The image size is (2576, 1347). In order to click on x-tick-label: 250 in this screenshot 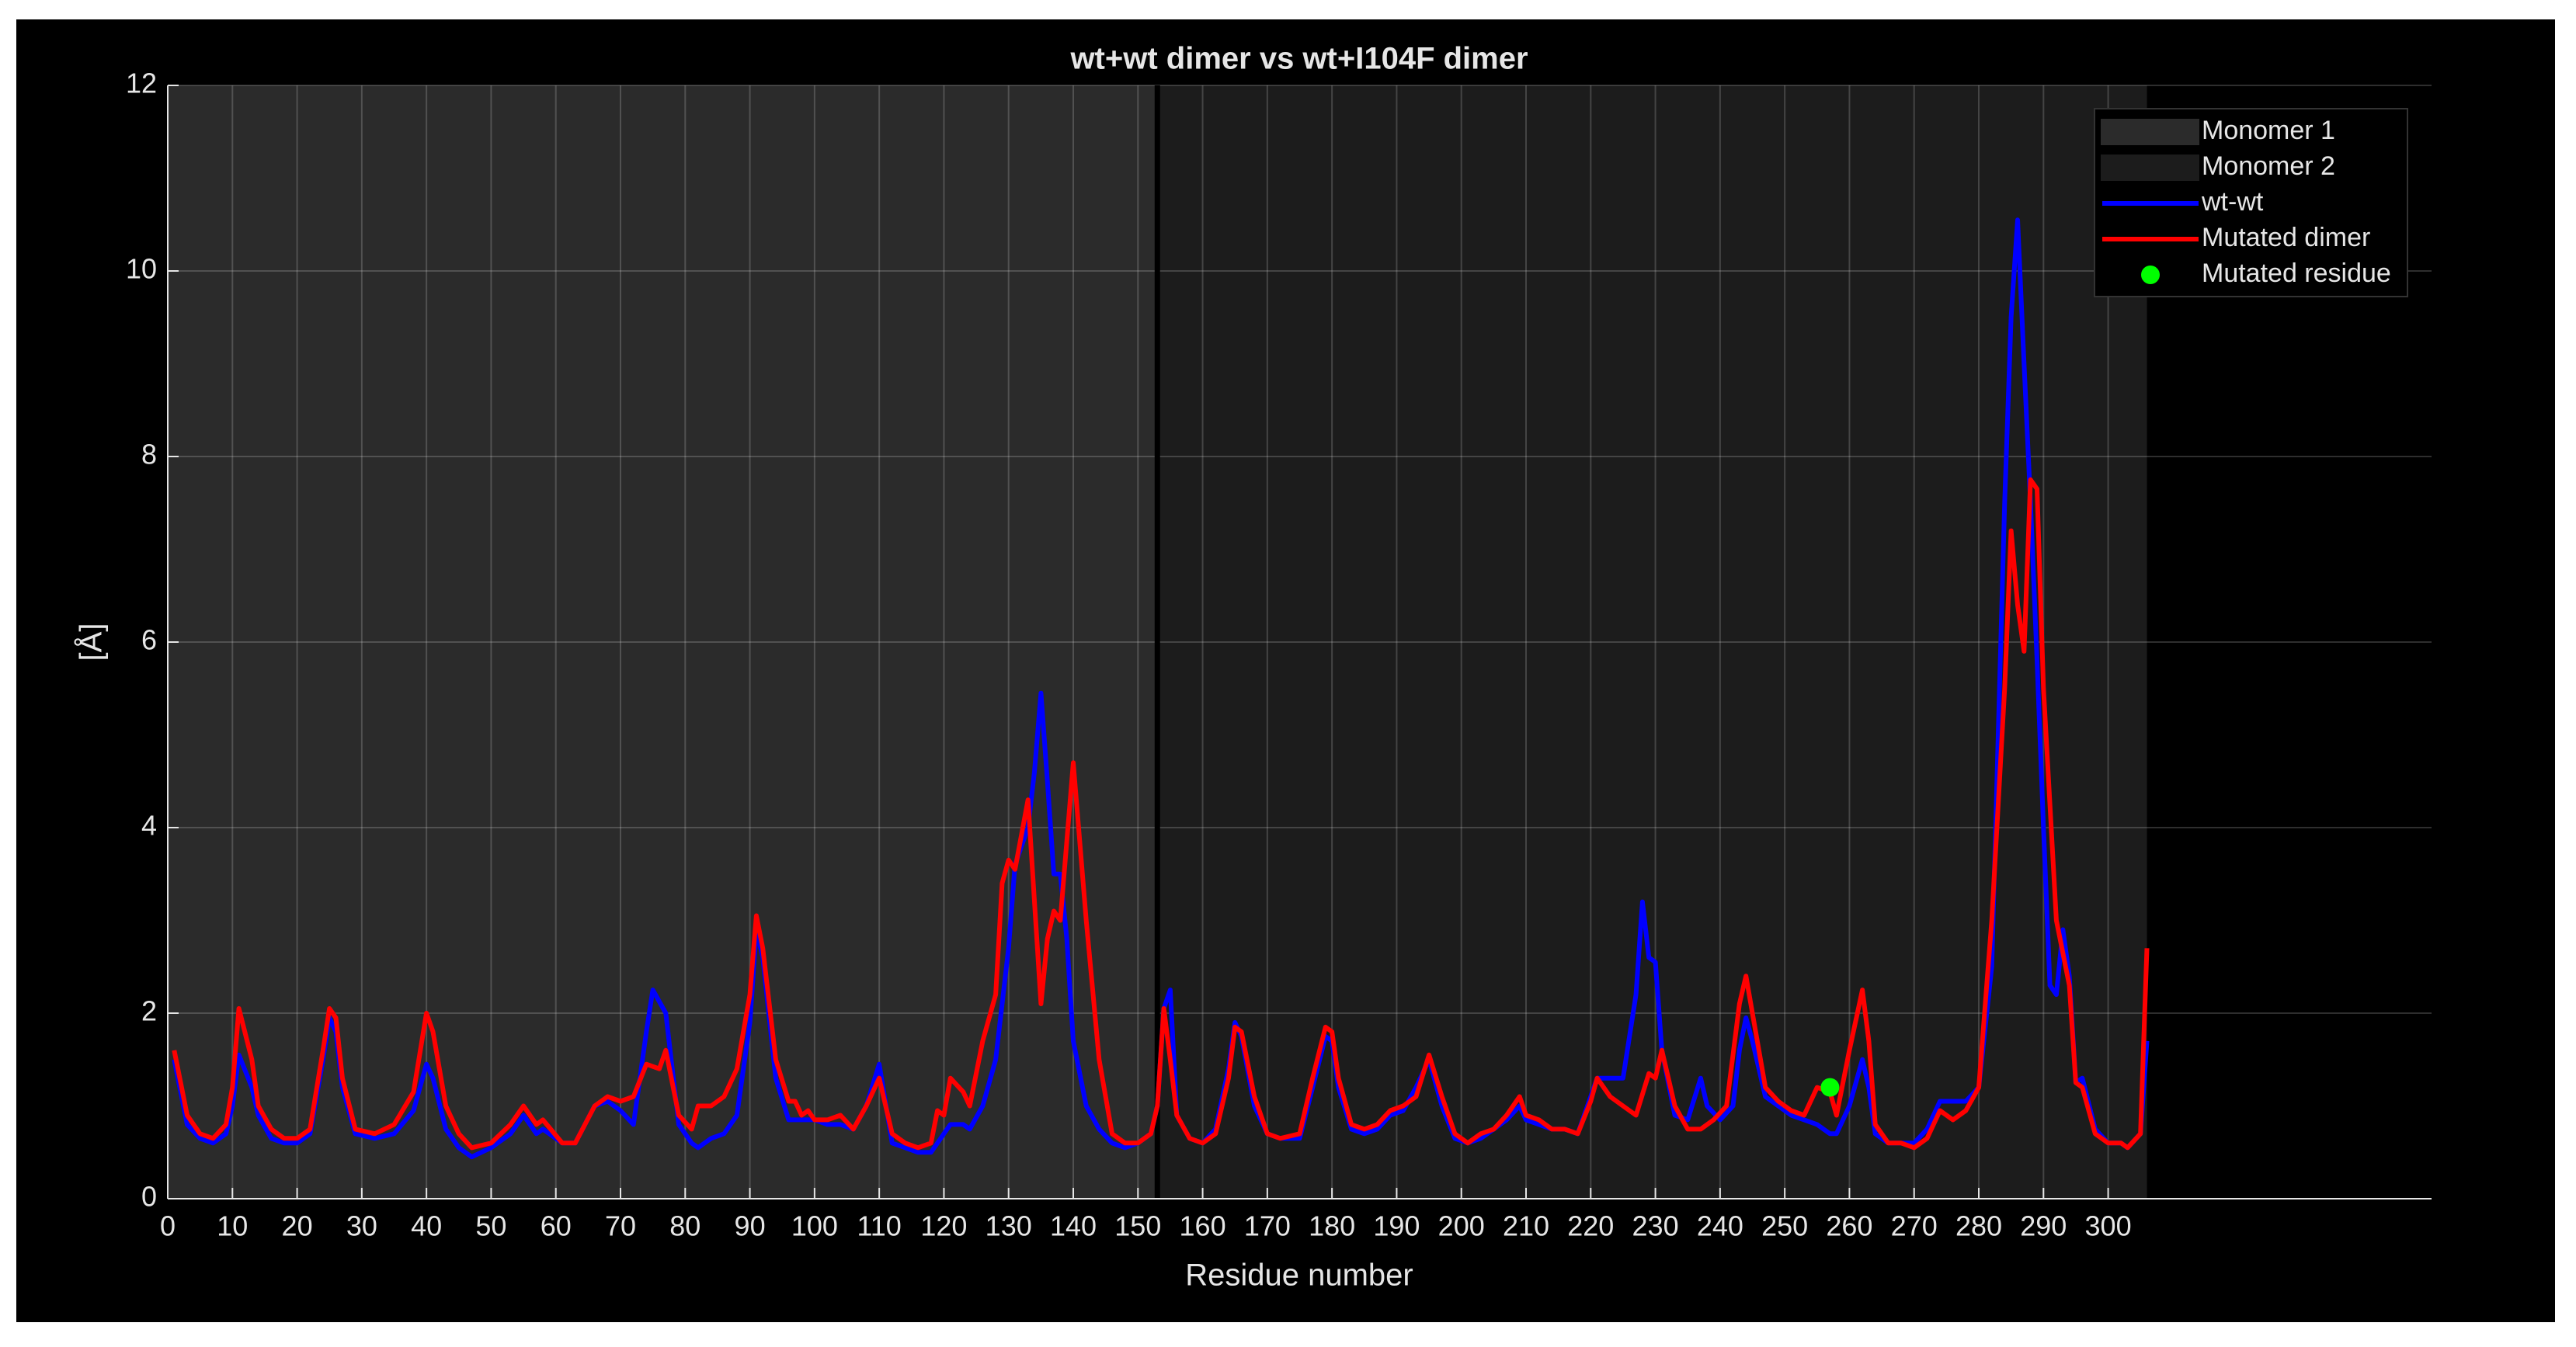, I will do `click(1784, 1226)`.